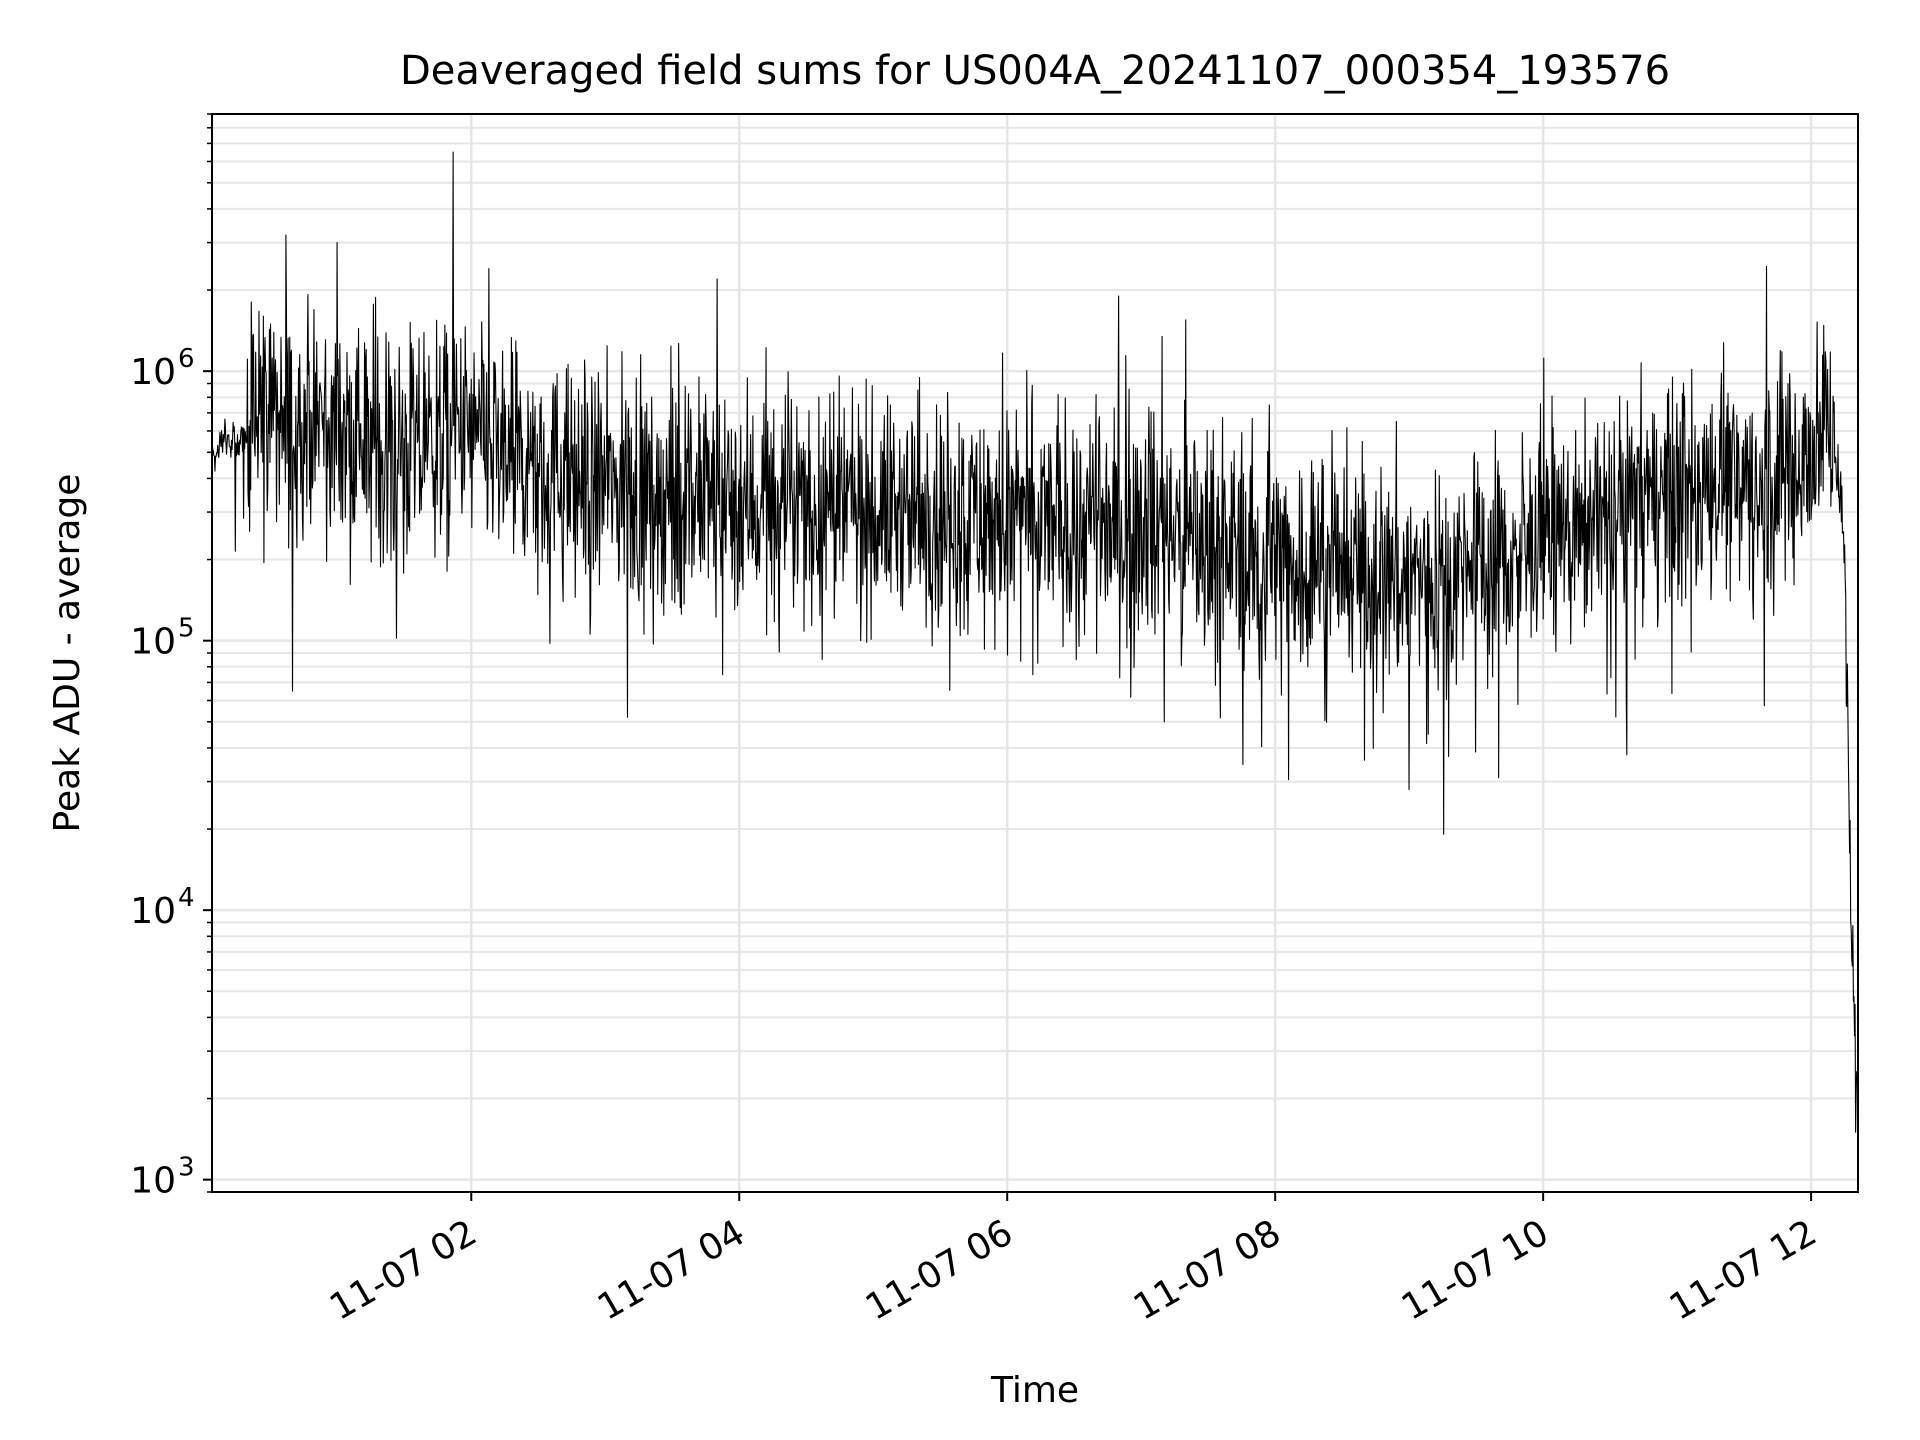 The width and height of the screenshot is (1920, 1440). Describe the element at coordinates (67, 653) in the screenshot. I see `y-axis-label: Peak ADU - average` at that location.